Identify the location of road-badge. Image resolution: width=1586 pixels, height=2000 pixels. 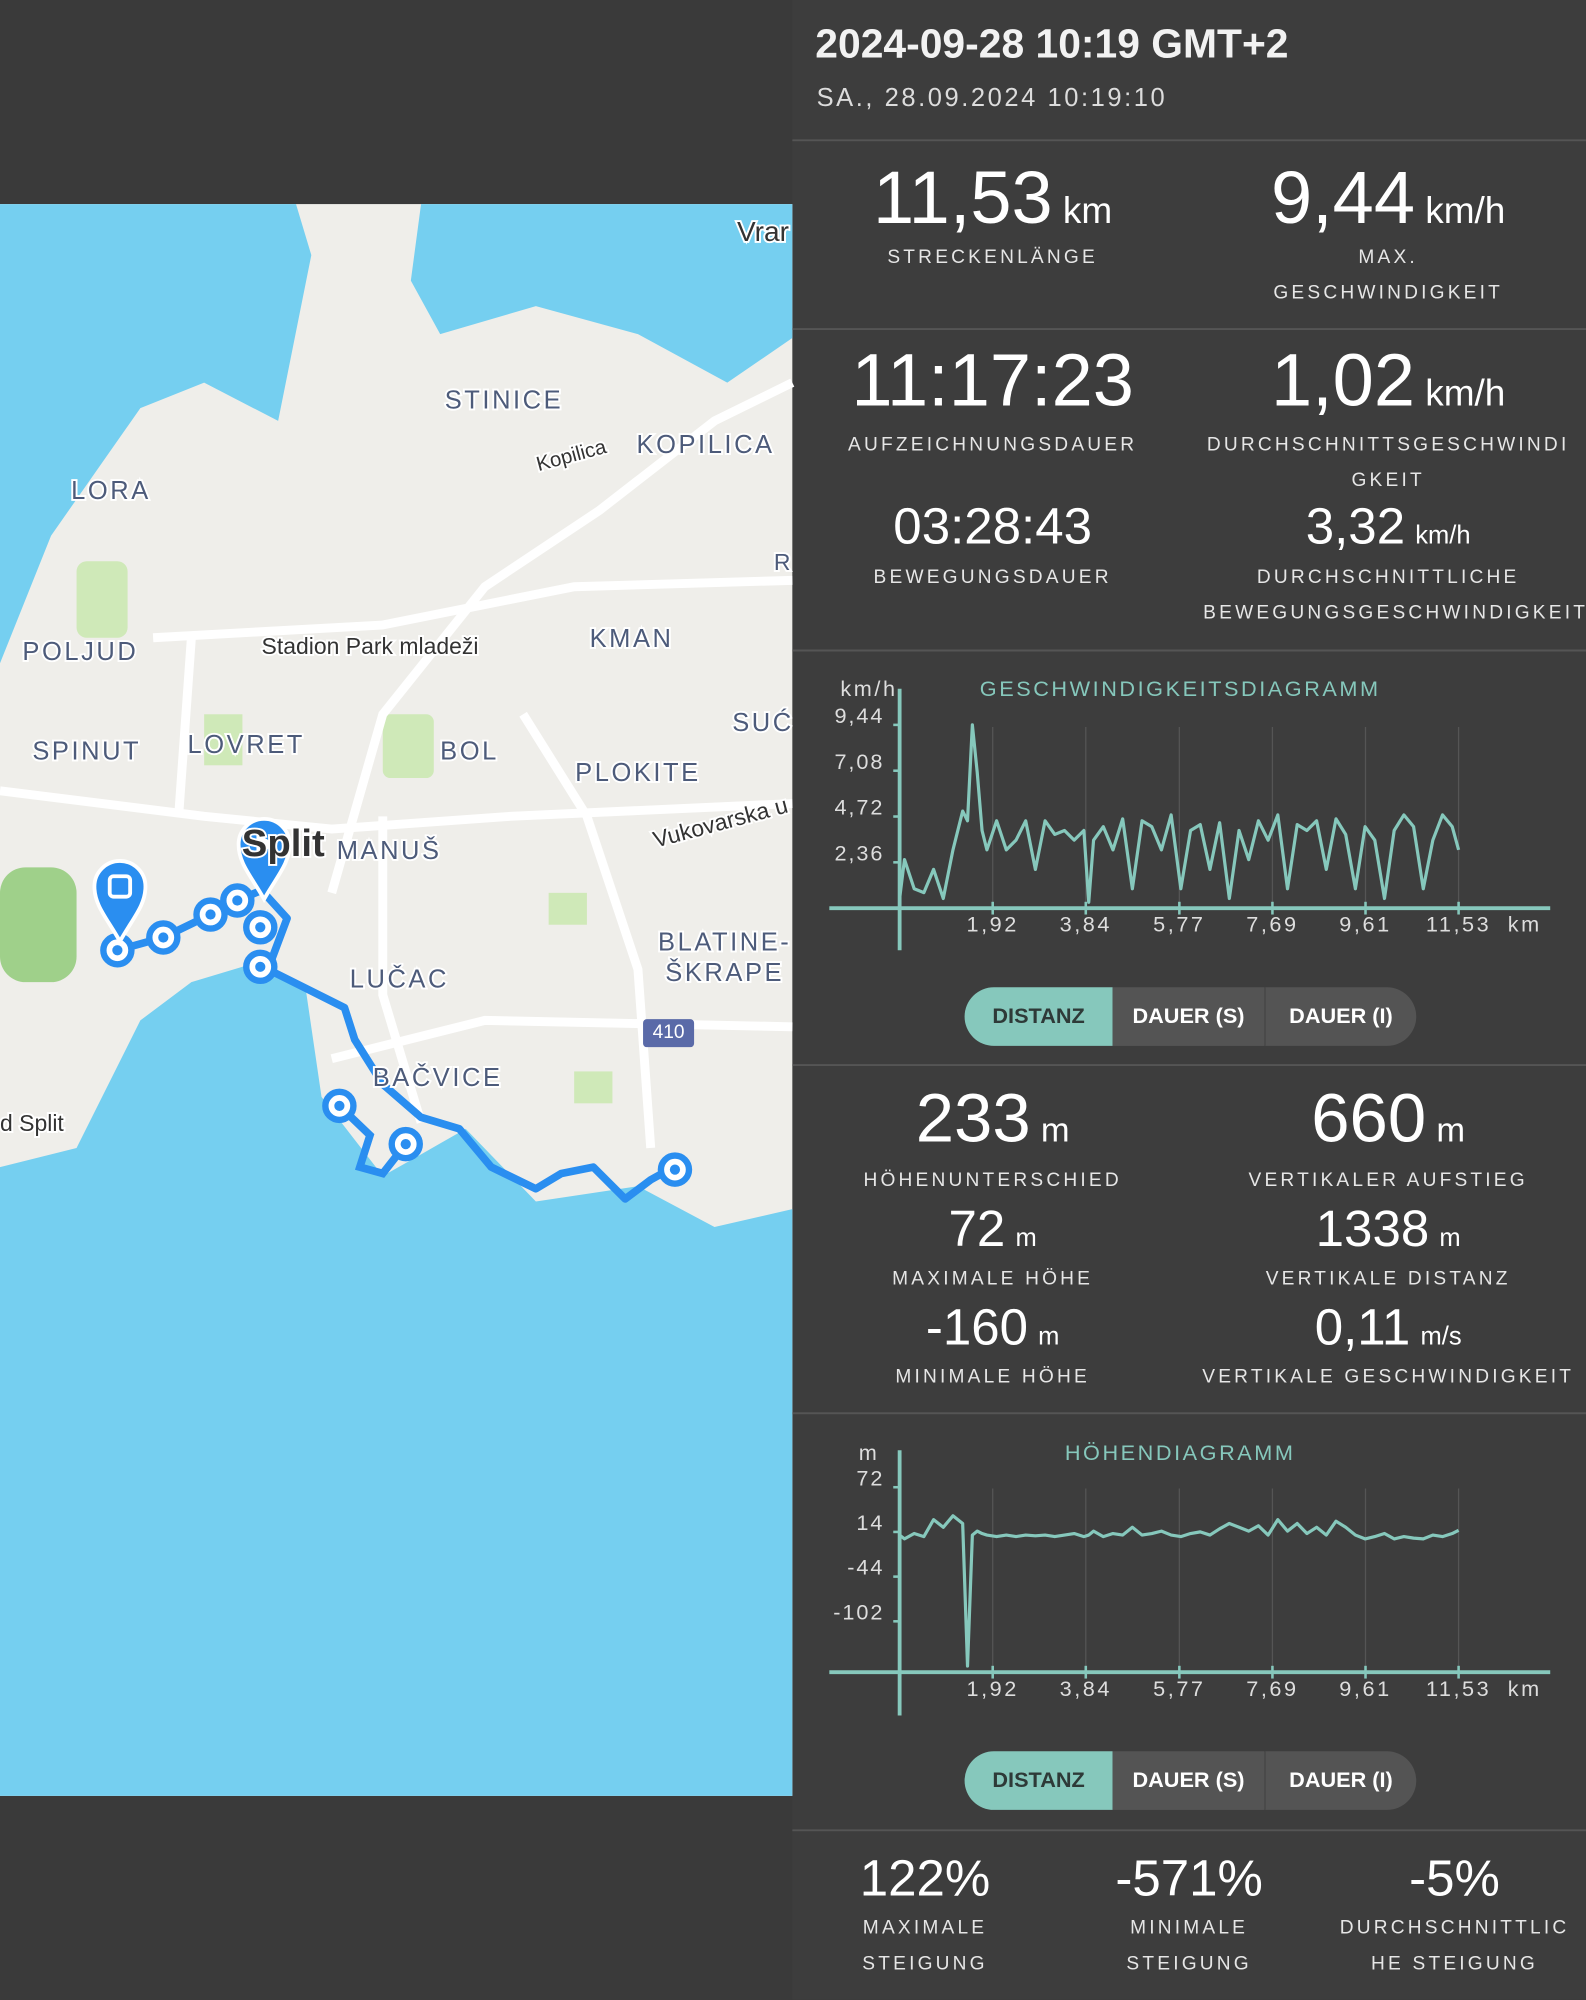
(669, 1033).